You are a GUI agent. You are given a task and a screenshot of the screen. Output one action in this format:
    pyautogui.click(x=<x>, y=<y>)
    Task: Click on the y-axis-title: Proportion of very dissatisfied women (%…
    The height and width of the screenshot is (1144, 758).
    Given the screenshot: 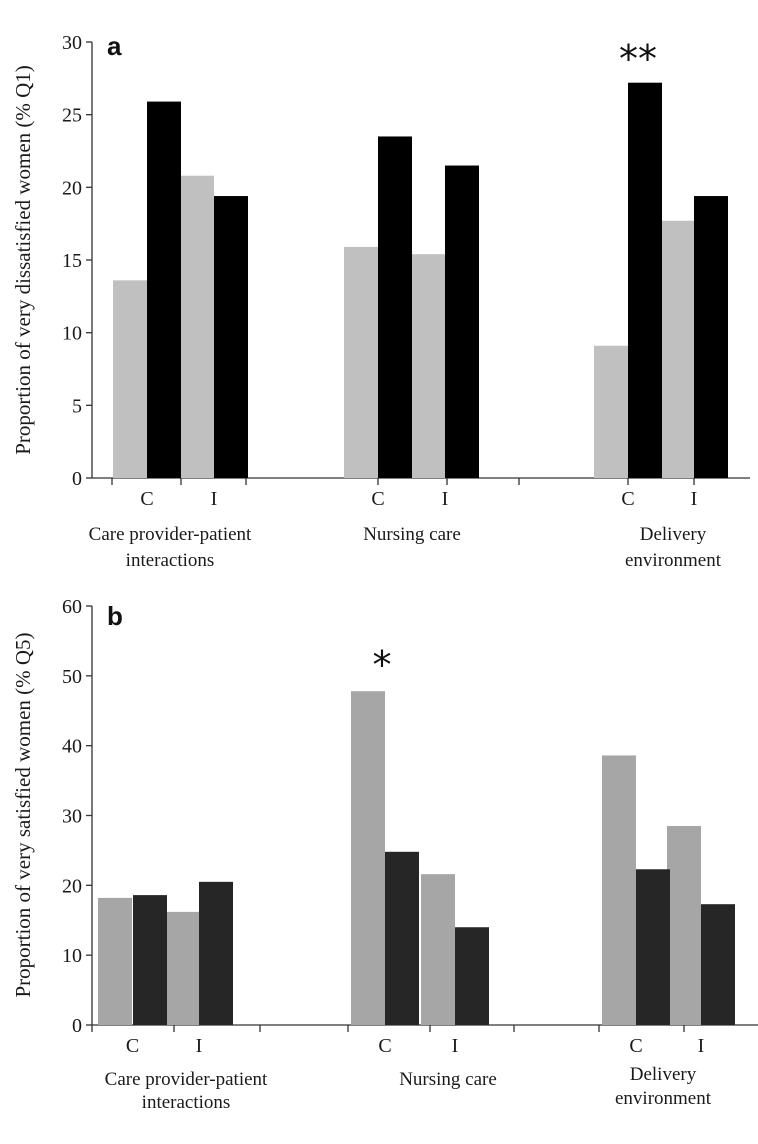 What is the action you would take?
    pyautogui.click(x=23, y=260)
    